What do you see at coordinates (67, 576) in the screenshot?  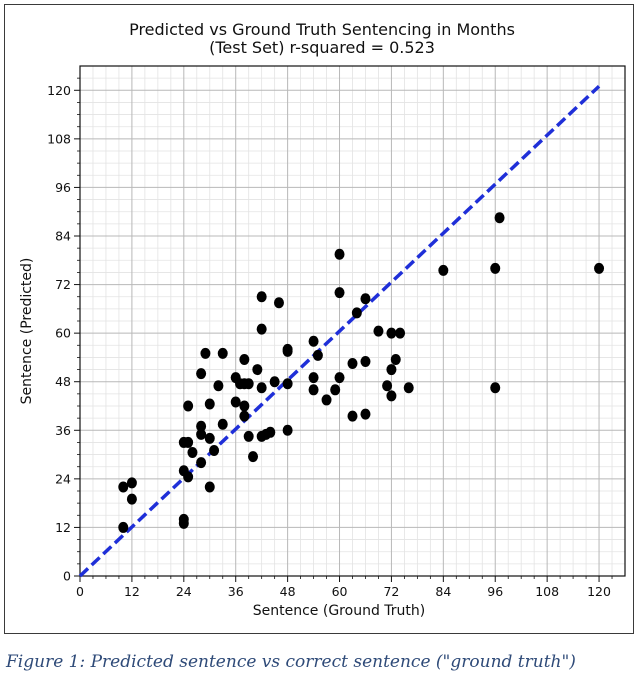 I see `y-tick-label: 0` at bounding box center [67, 576].